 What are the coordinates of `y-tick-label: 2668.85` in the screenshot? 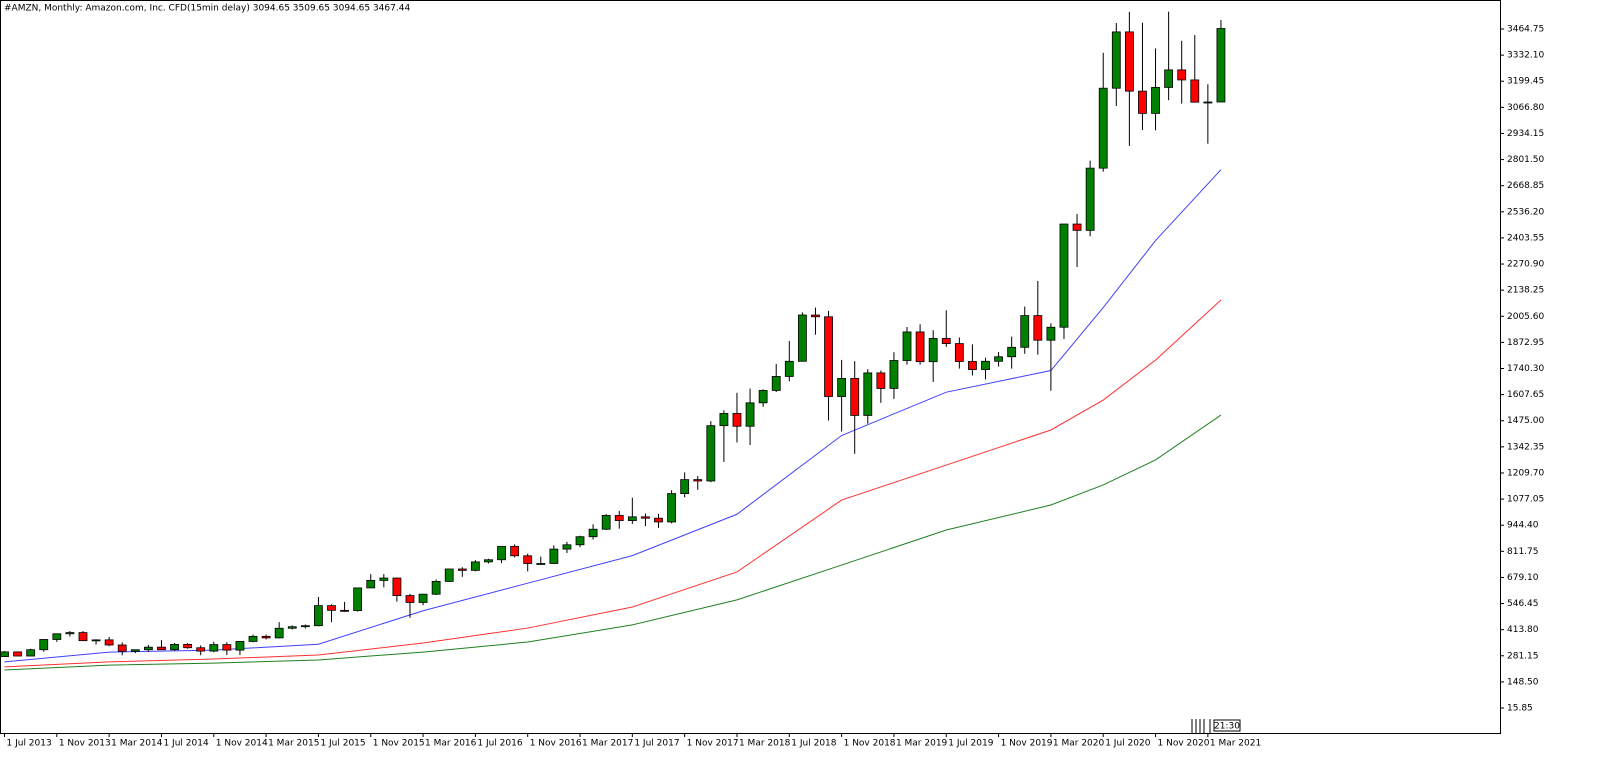 It's located at (1525, 186).